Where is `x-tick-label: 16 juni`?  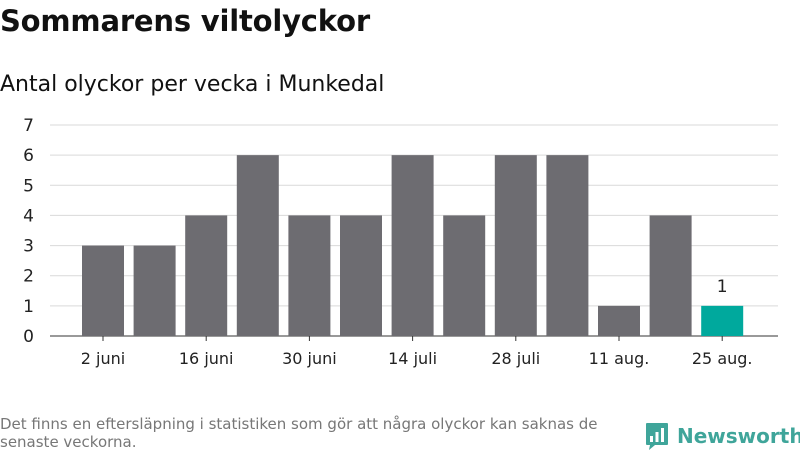 x-tick-label: 16 juni is located at coordinates (206, 358).